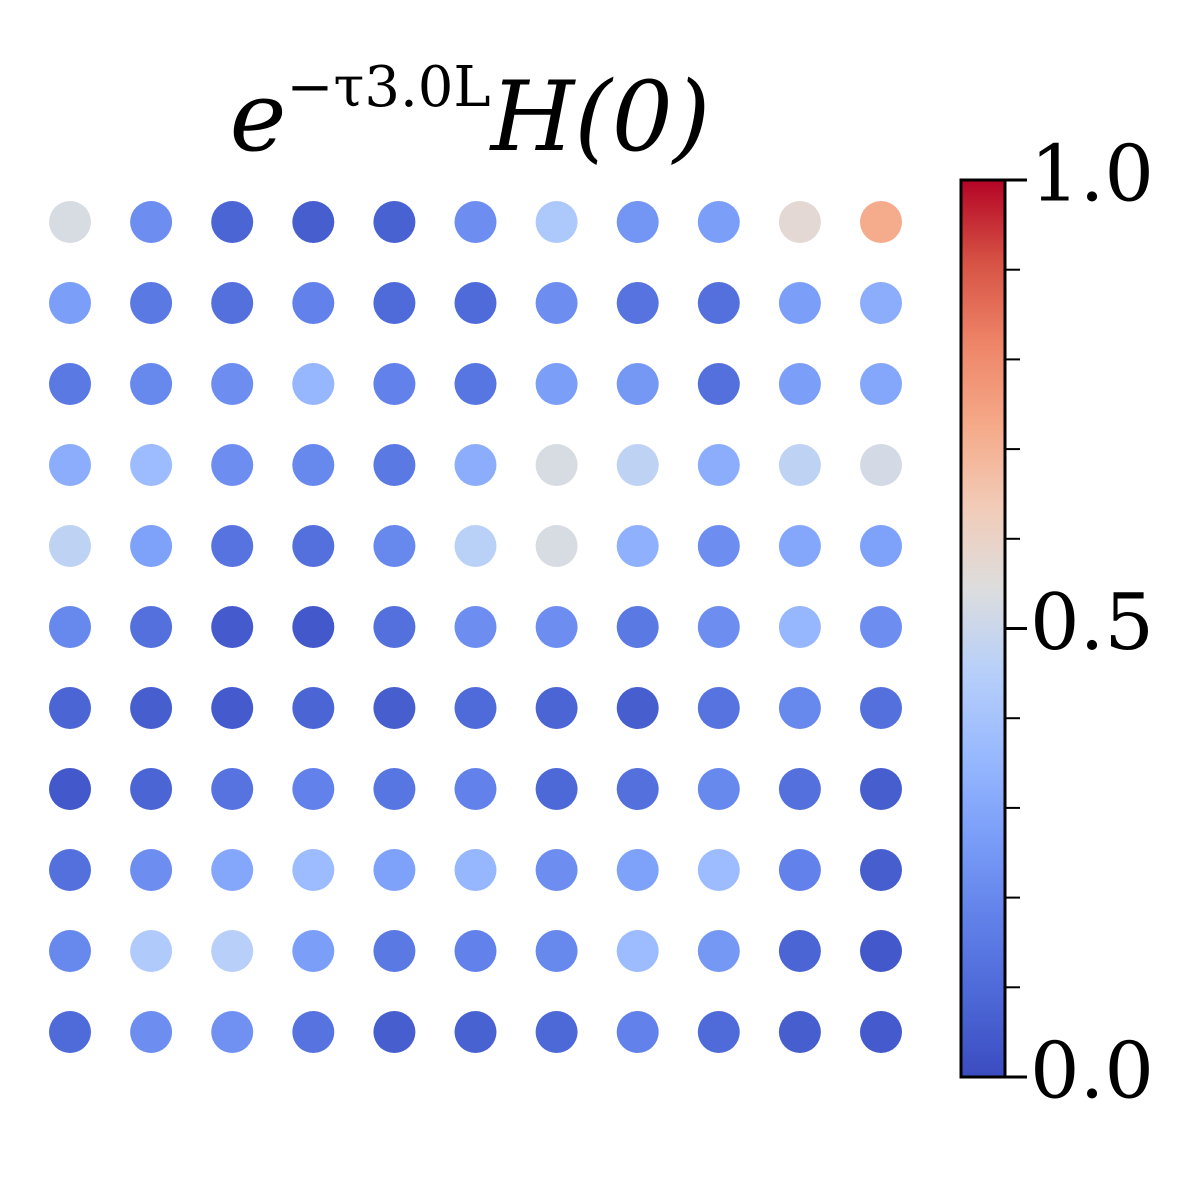  What do you see at coordinates (983, 628) in the screenshot?
I see `colorbar` at bounding box center [983, 628].